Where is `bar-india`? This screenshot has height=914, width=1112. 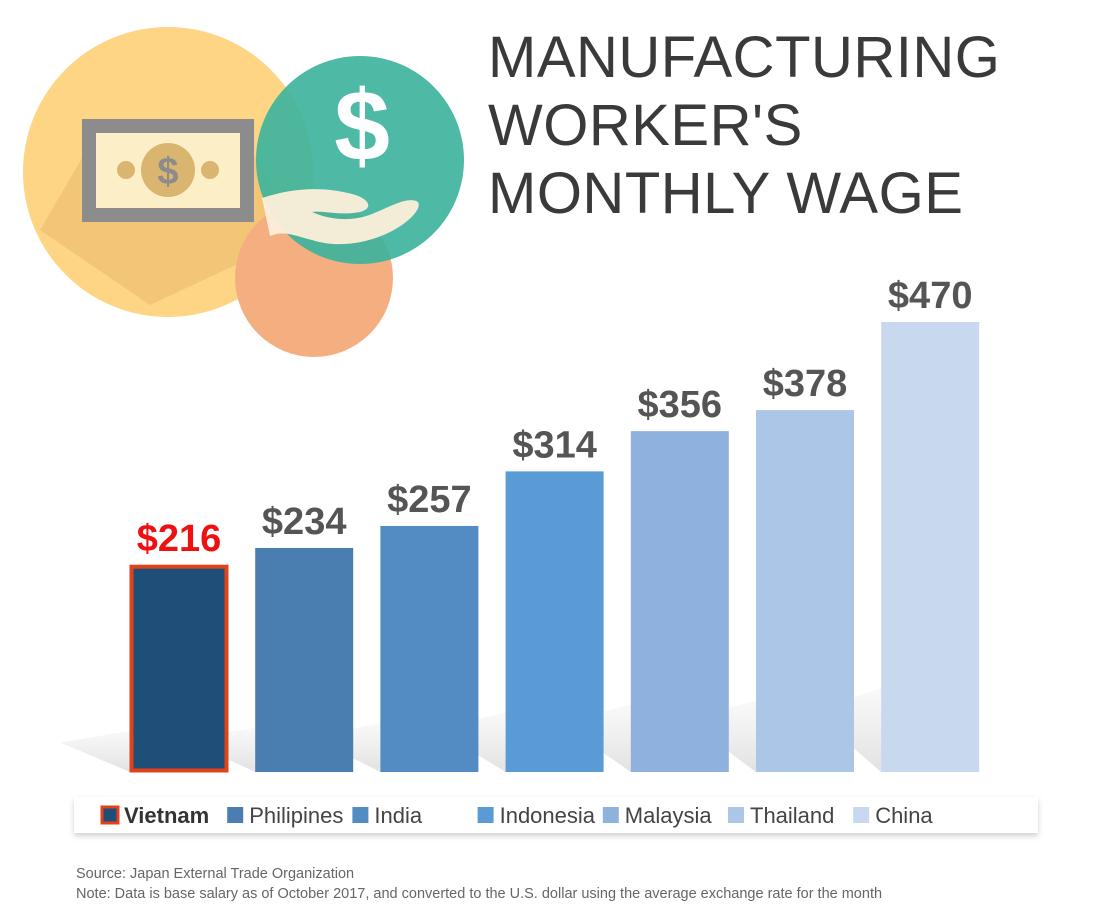
bar-india is located at coordinates (429, 648).